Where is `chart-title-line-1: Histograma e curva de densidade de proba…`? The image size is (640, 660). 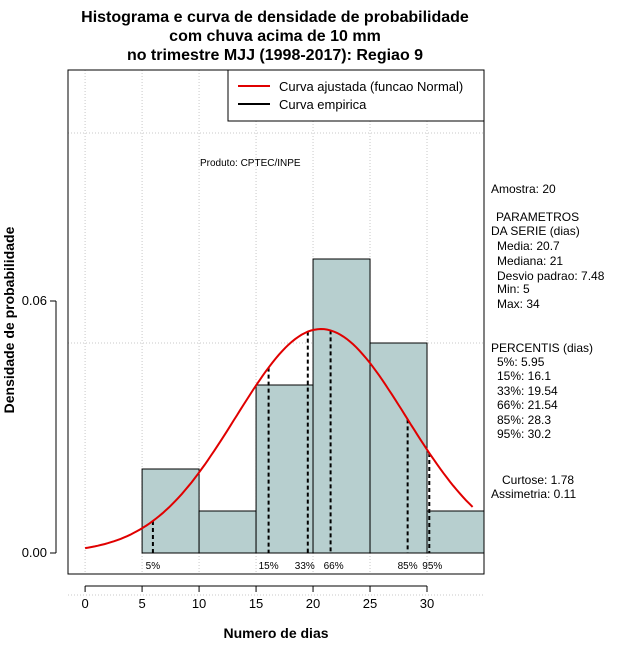 chart-title-line-1: Histograma e curva de densidade de proba… is located at coordinates (275, 17).